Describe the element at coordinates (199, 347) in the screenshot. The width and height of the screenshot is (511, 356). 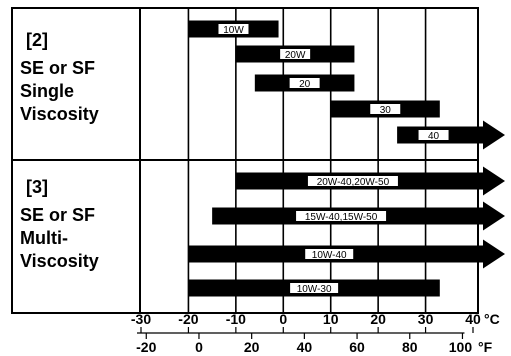
I see `f-tick-label-1: 0` at that location.